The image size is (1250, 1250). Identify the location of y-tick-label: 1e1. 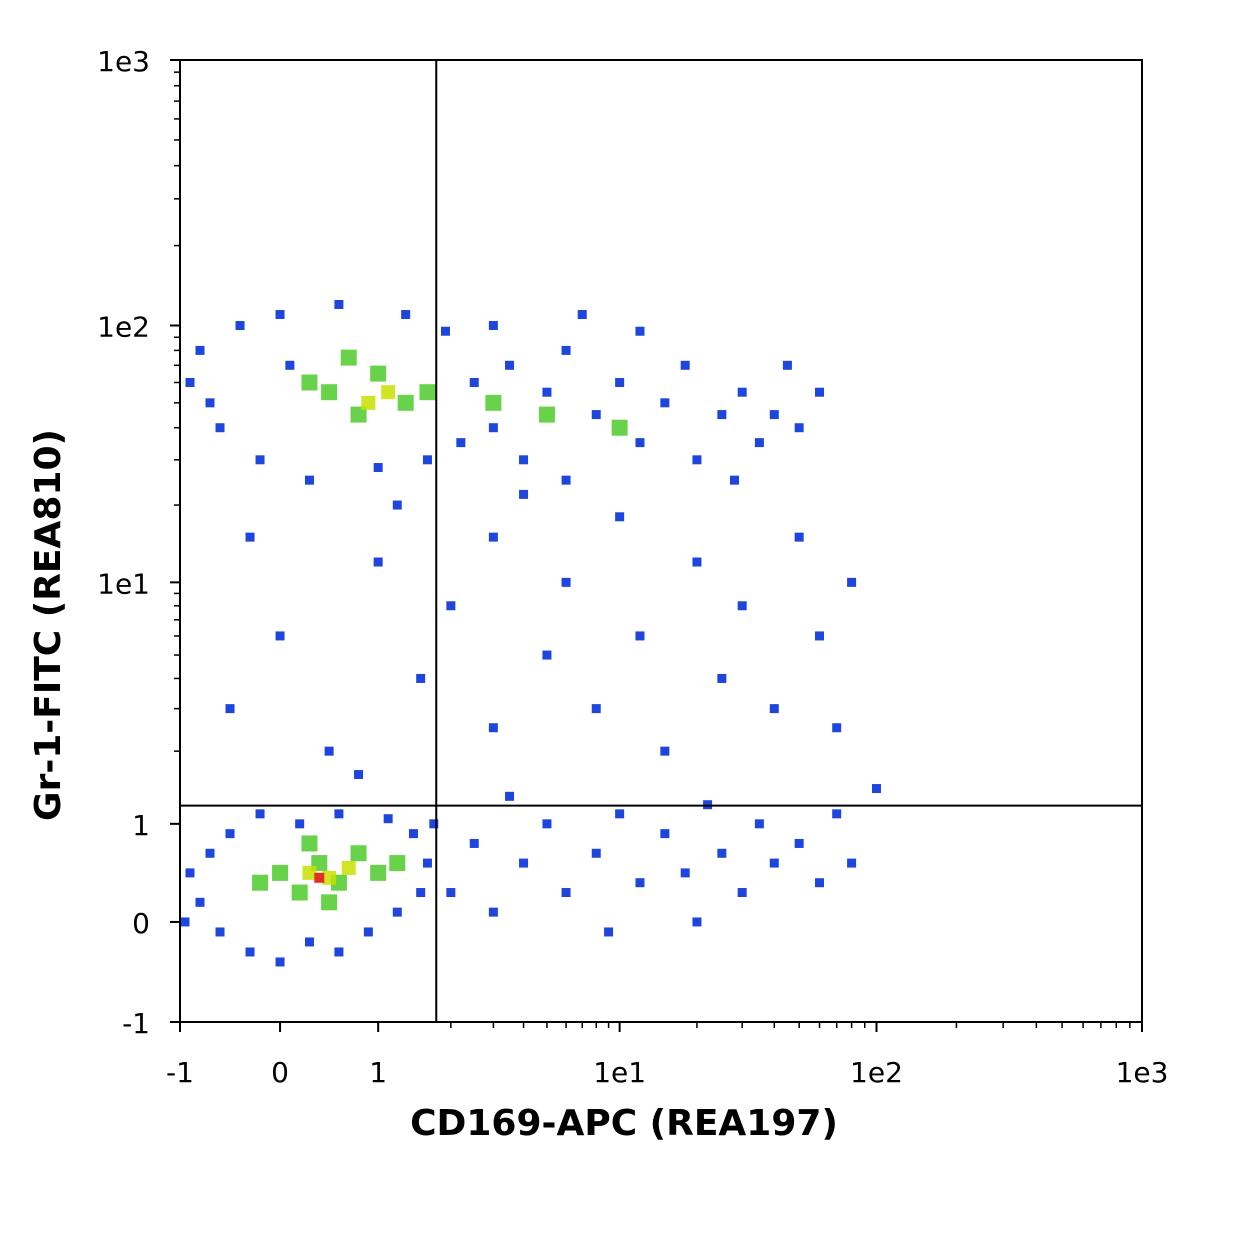
(123, 583).